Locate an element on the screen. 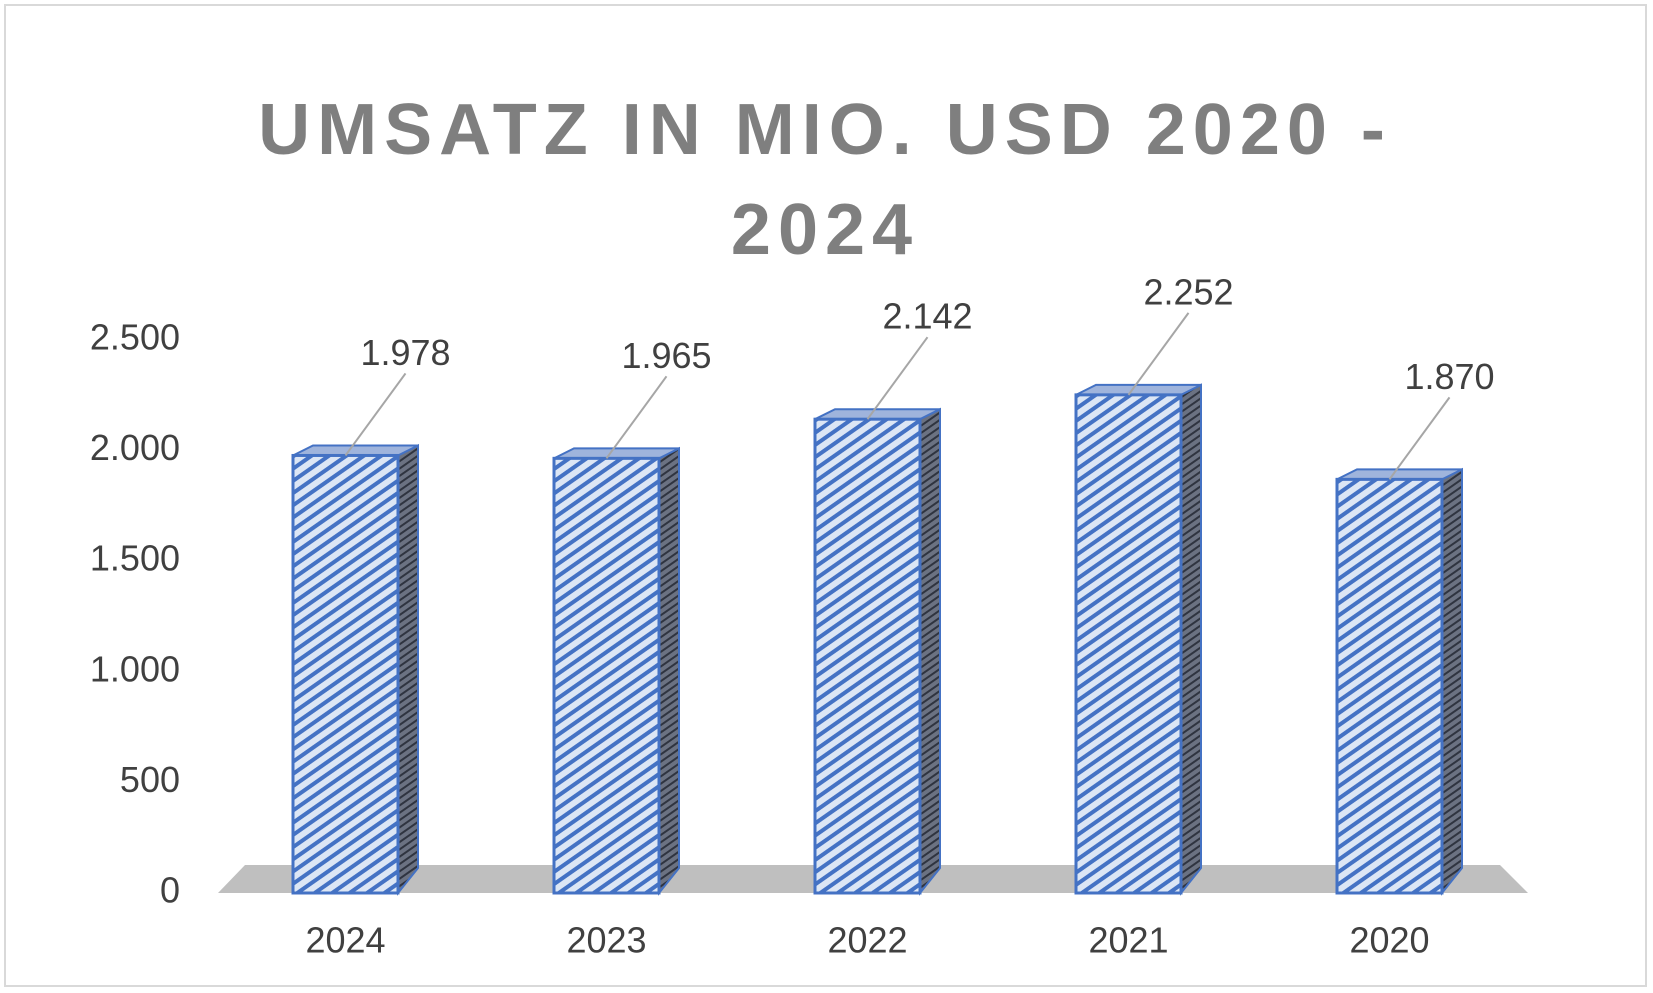  y-tick-label: 1.500 is located at coordinates (135, 558).